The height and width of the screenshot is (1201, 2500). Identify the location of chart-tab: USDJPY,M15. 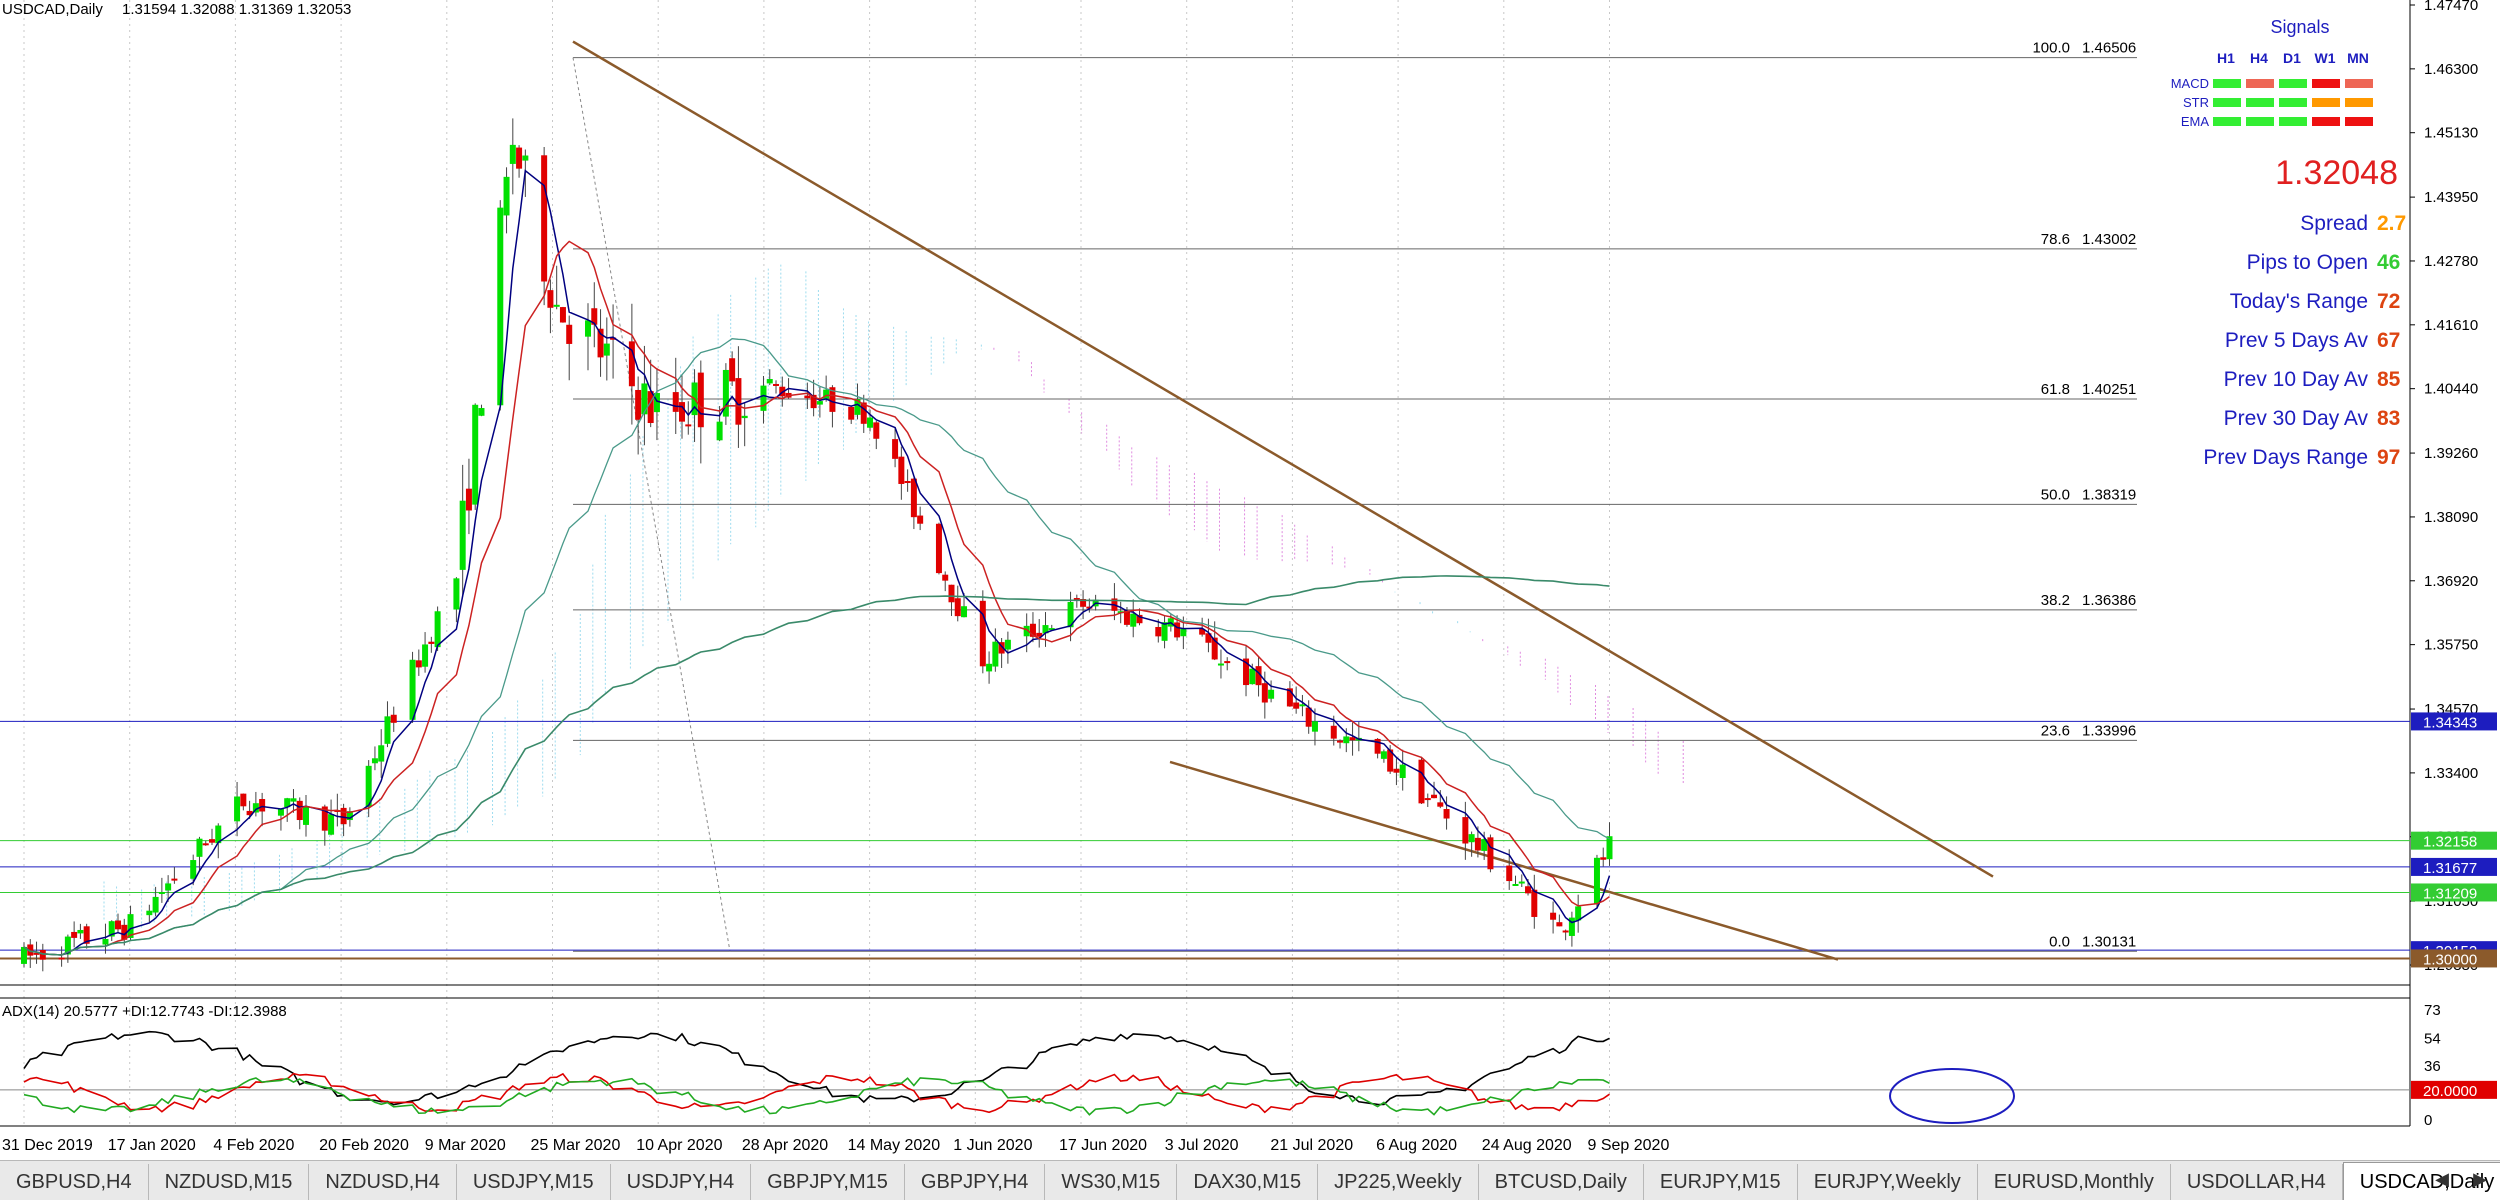
(534, 1182).